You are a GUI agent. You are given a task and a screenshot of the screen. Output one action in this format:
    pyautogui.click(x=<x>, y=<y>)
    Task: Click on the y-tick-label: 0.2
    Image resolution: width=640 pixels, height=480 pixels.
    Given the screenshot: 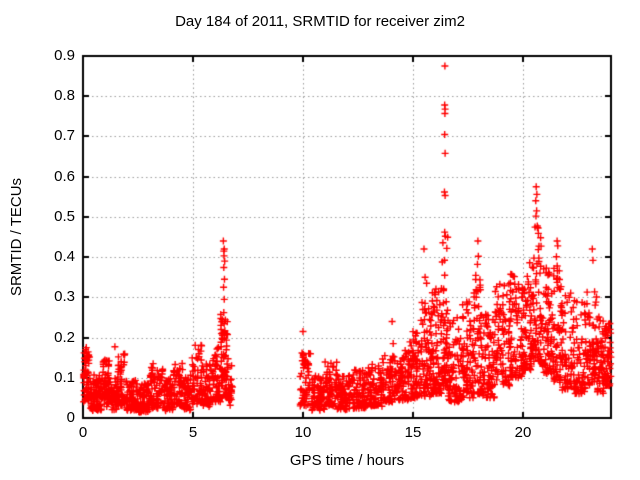 What is the action you would take?
    pyautogui.click(x=64, y=337)
    